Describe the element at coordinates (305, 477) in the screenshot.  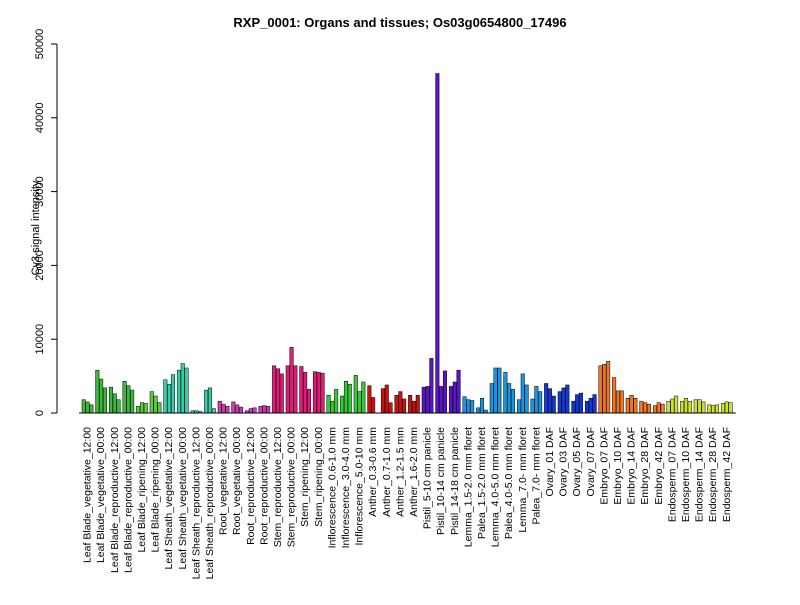
I see `x-tick-label: Stem_ripening_12:00` at that location.